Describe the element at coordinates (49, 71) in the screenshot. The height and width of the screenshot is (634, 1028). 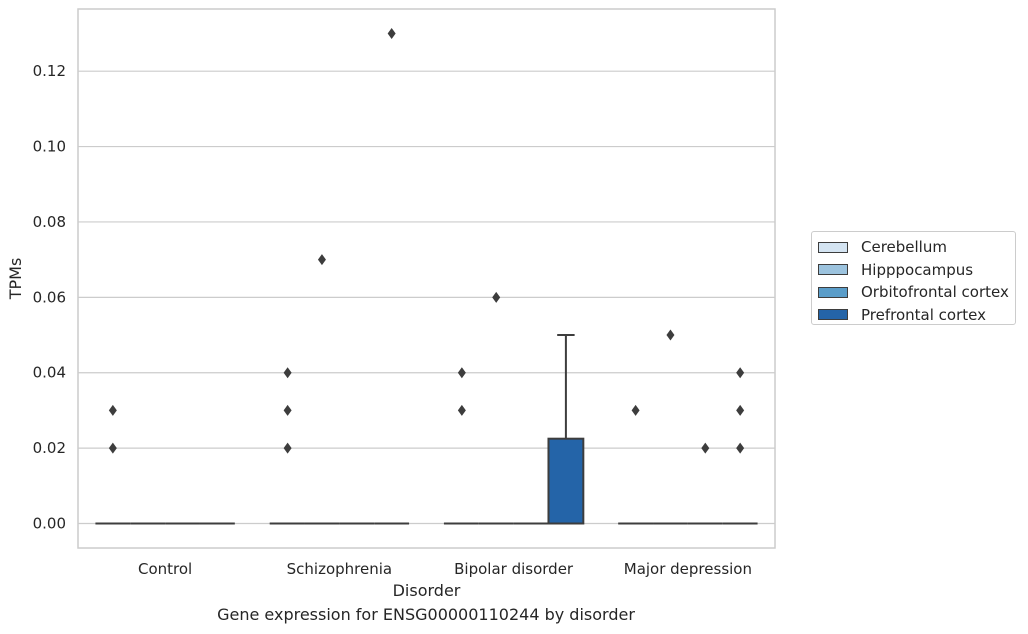
I see `y-tick-label: 0.12` at that location.